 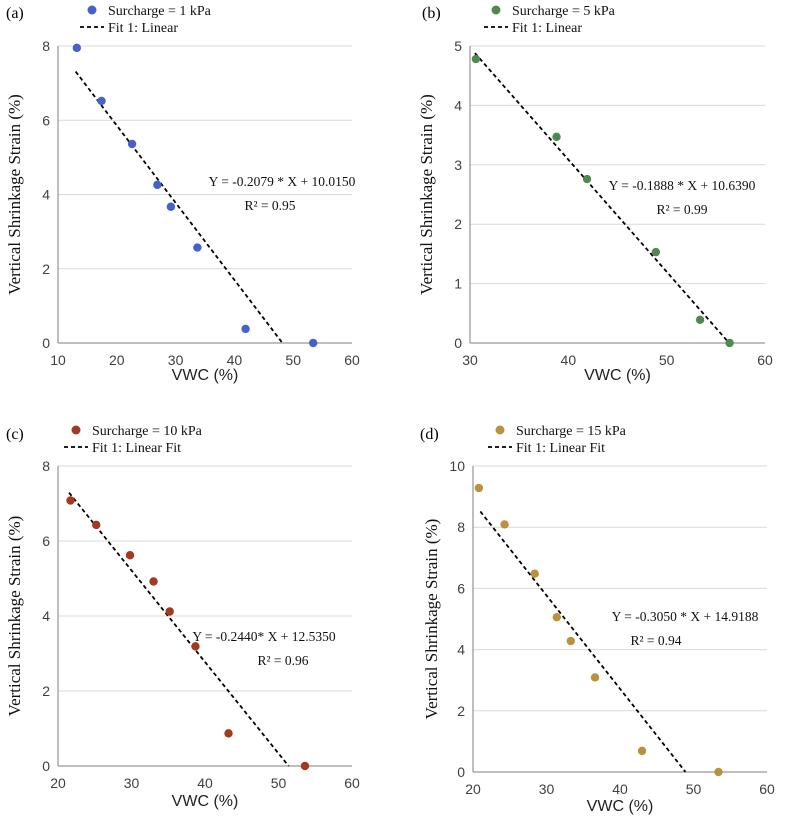 What do you see at coordinates (429, 434) in the screenshot?
I see `panel-label: (d)` at bounding box center [429, 434].